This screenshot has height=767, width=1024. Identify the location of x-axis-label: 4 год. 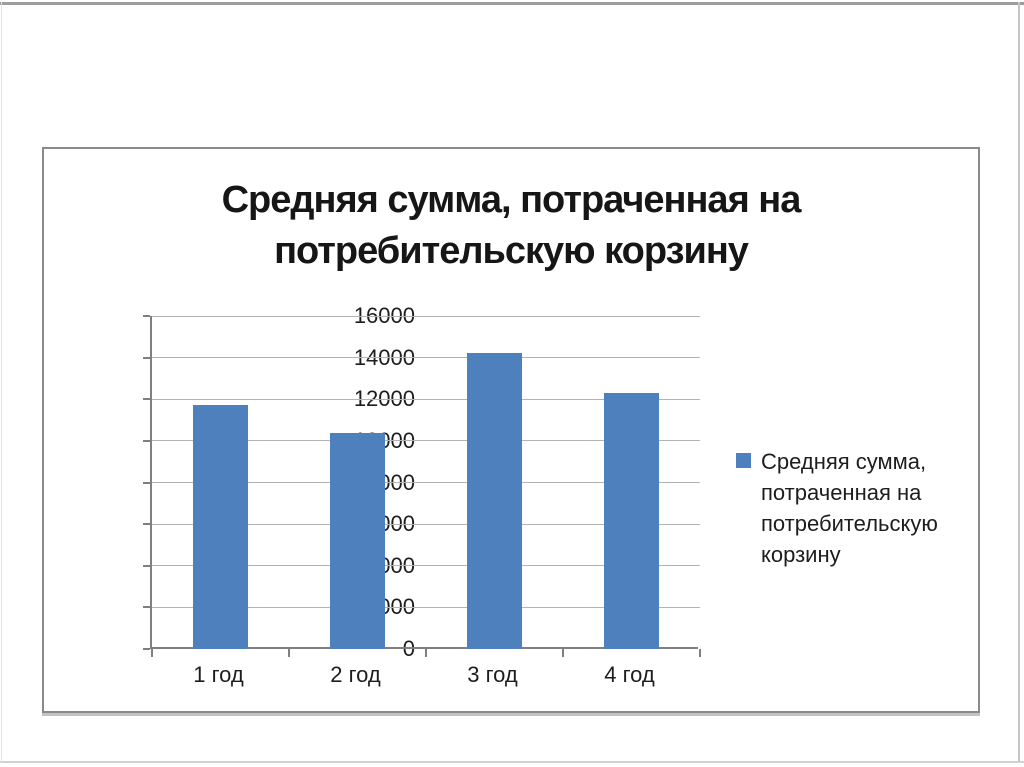
(629, 674).